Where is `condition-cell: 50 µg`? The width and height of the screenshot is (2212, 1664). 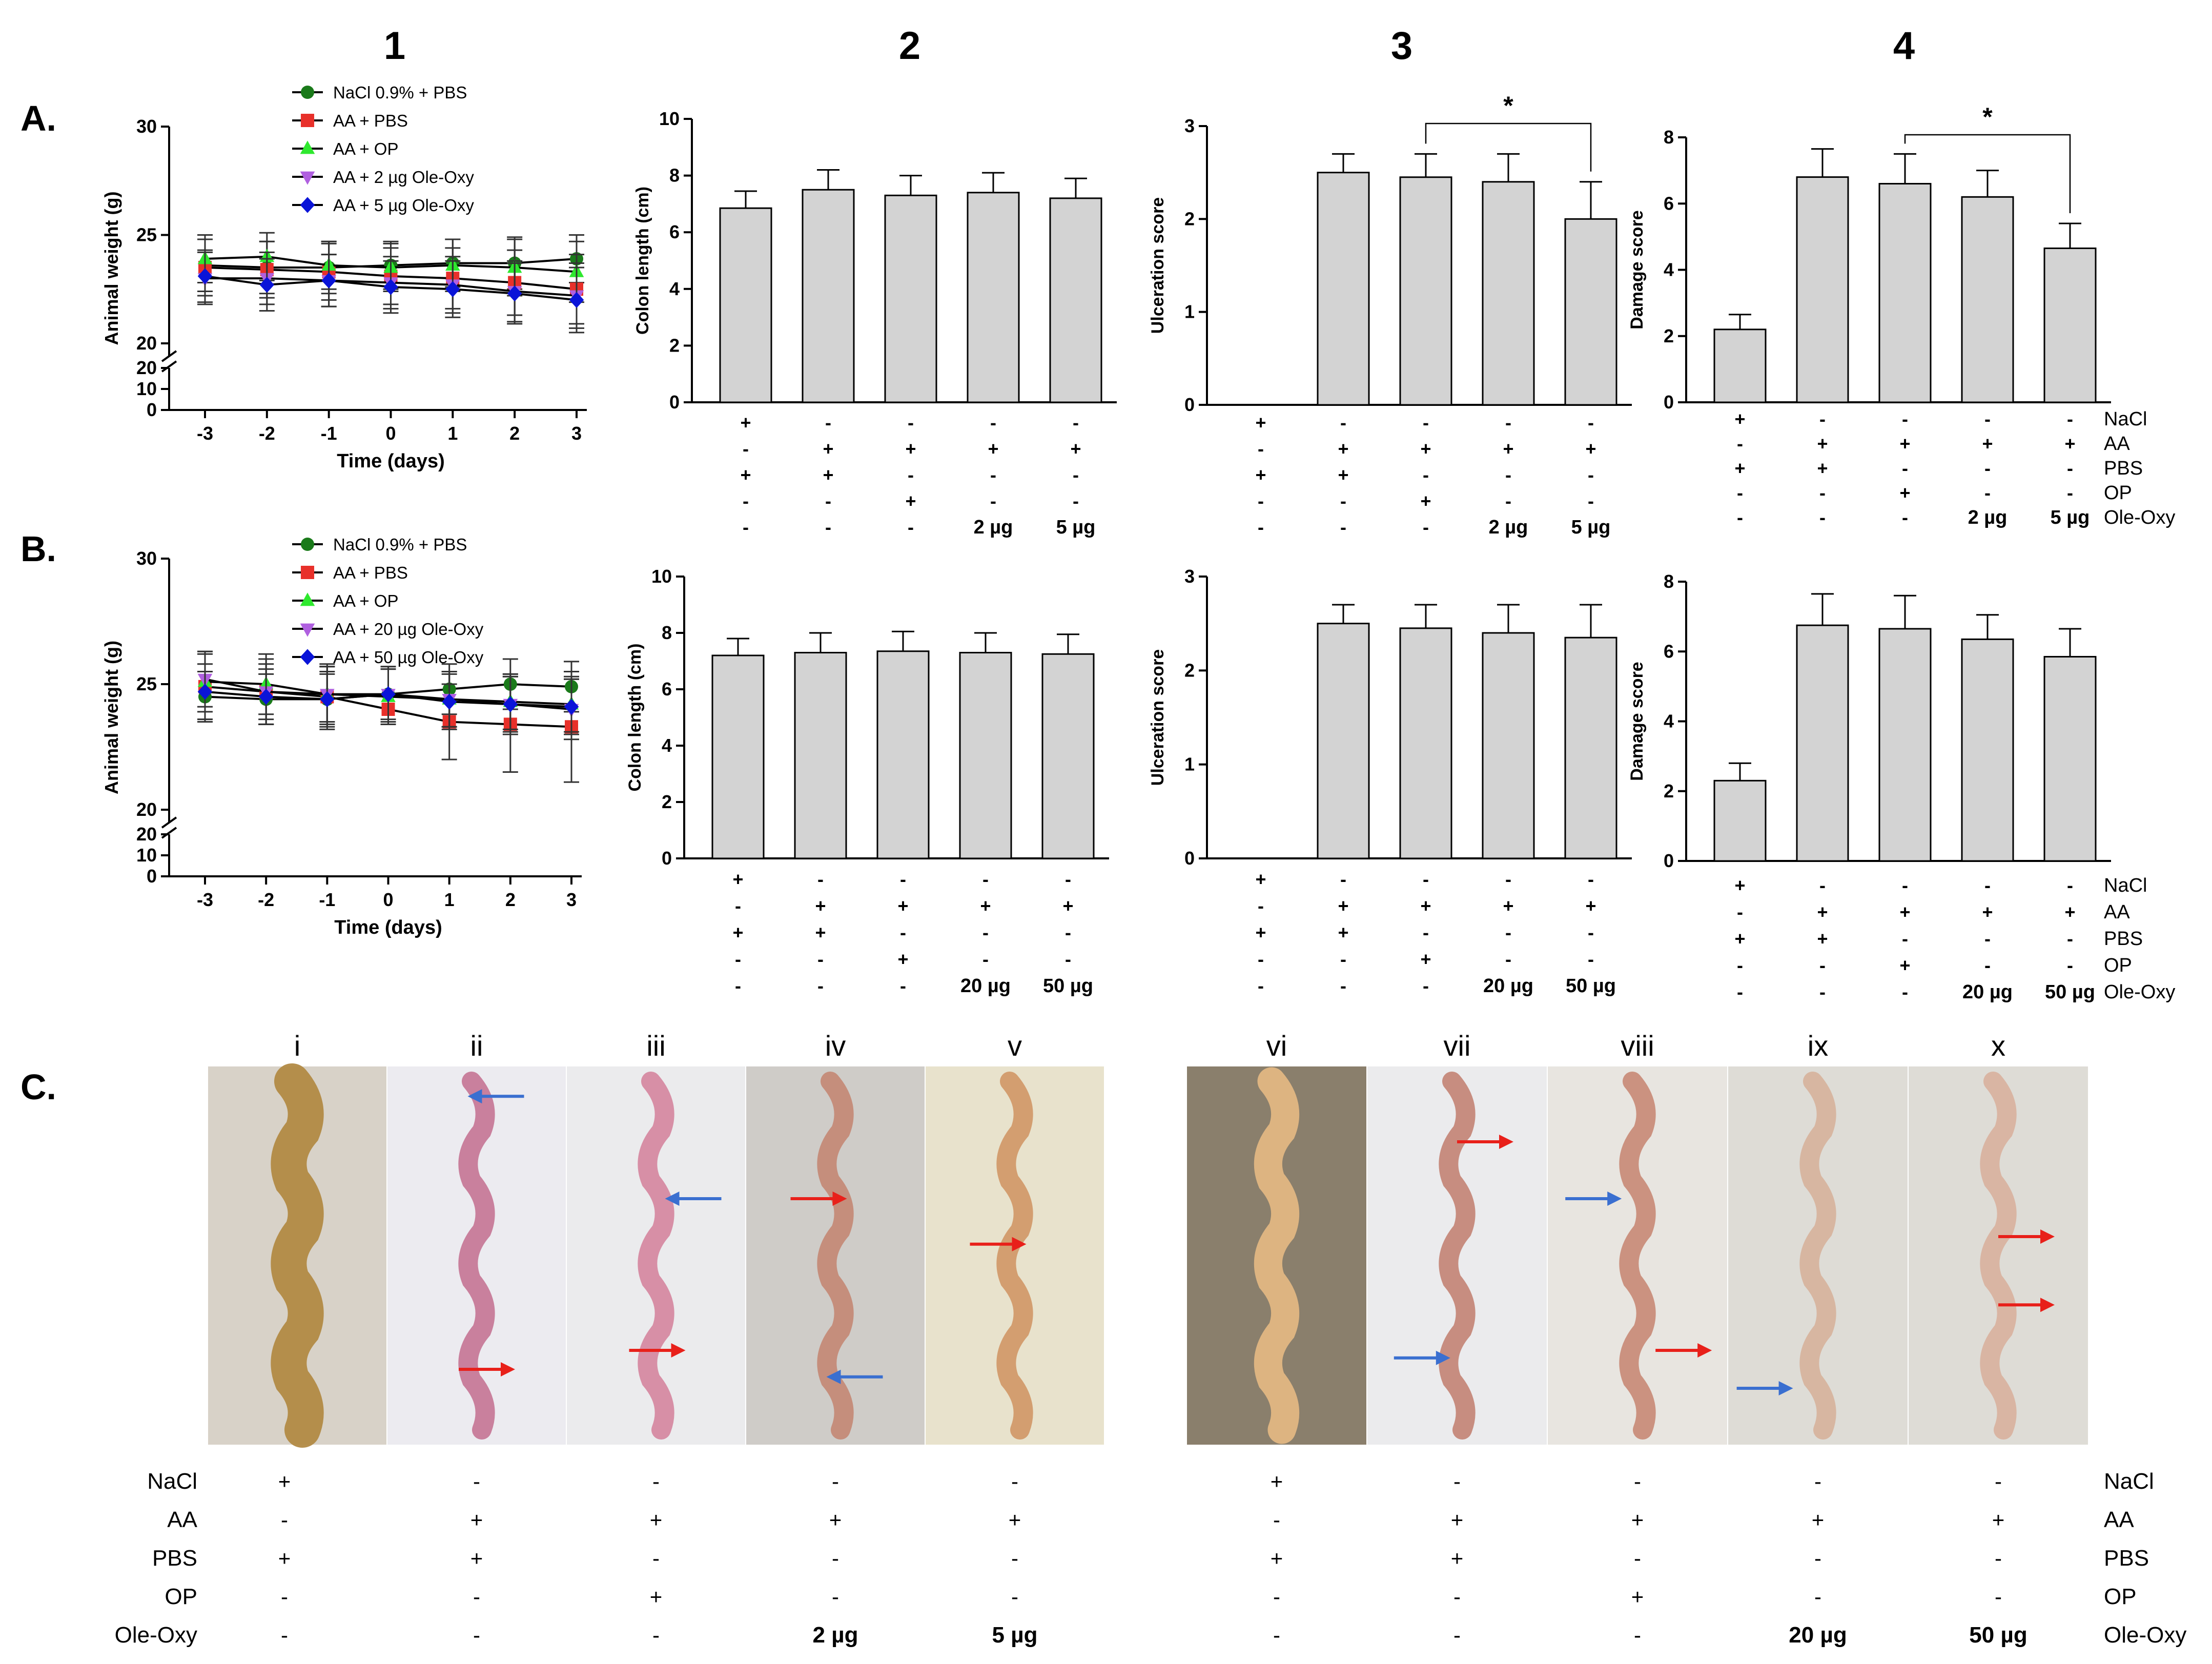
condition-cell: 50 µg is located at coordinates (1068, 986).